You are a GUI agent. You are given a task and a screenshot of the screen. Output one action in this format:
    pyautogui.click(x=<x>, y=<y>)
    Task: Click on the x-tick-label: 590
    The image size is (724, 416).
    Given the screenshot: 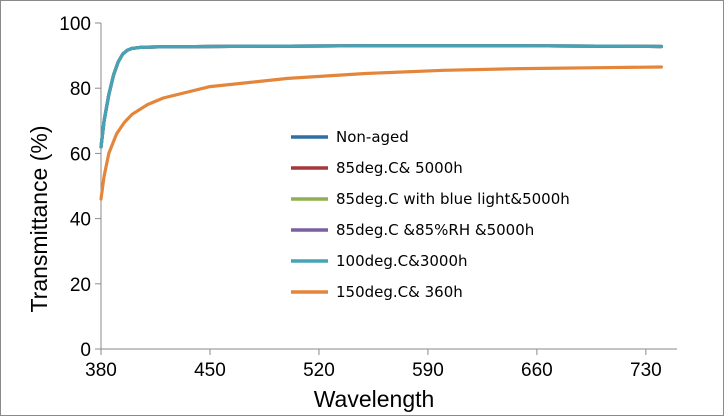 What is the action you would take?
    pyautogui.click(x=428, y=370)
    